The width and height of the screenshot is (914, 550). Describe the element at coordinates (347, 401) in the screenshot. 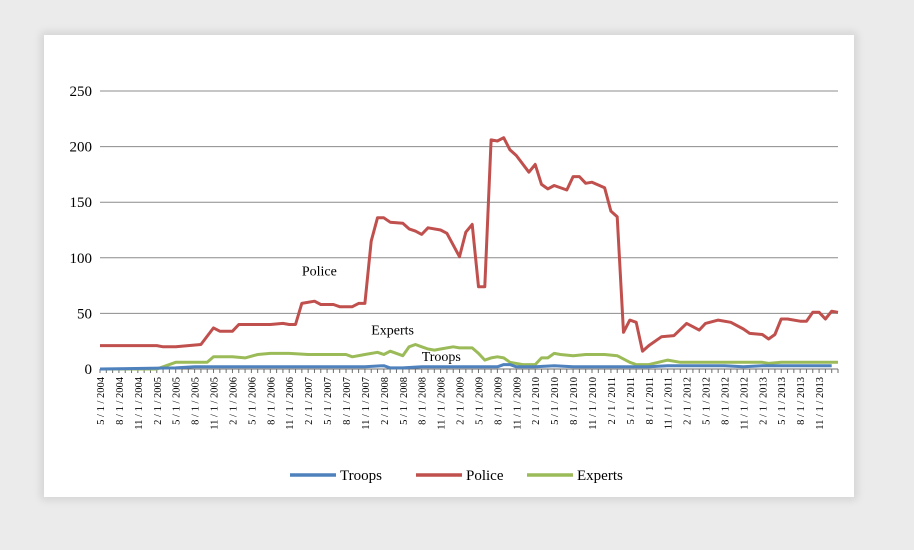

I see `x-tick-label: 8 / 1 / 2007` at that location.